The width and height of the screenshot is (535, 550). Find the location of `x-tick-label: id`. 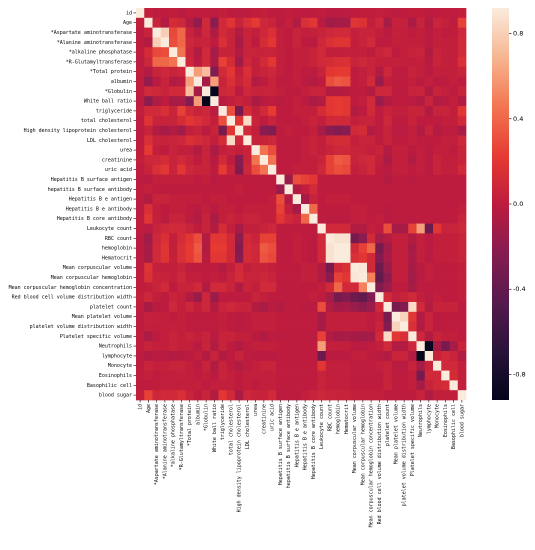

x-tick-label: id is located at coordinates (141, 407).